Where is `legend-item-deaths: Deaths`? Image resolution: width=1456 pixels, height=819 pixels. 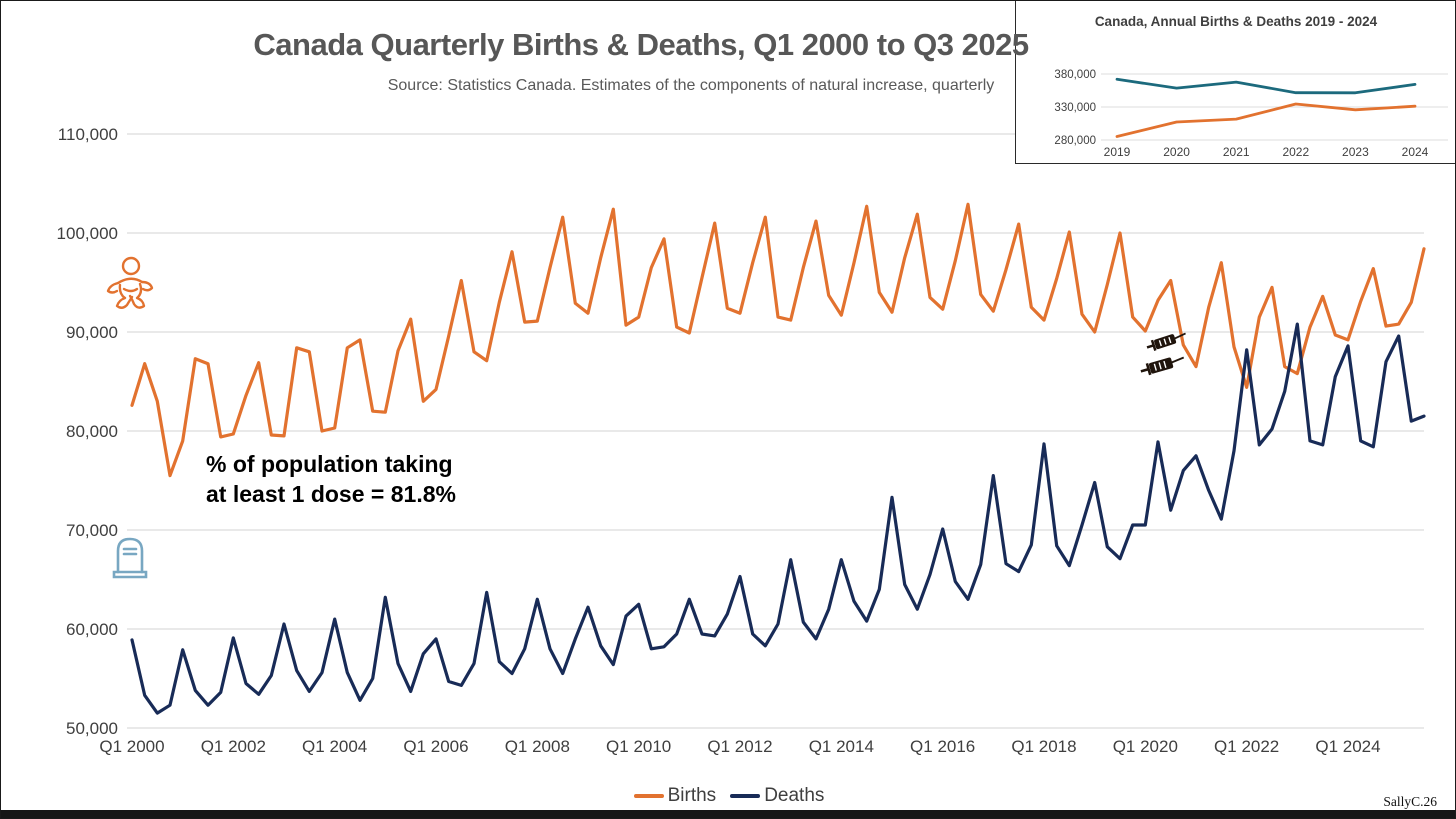
legend-item-deaths: Deaths is located at coordinates (777, 796).